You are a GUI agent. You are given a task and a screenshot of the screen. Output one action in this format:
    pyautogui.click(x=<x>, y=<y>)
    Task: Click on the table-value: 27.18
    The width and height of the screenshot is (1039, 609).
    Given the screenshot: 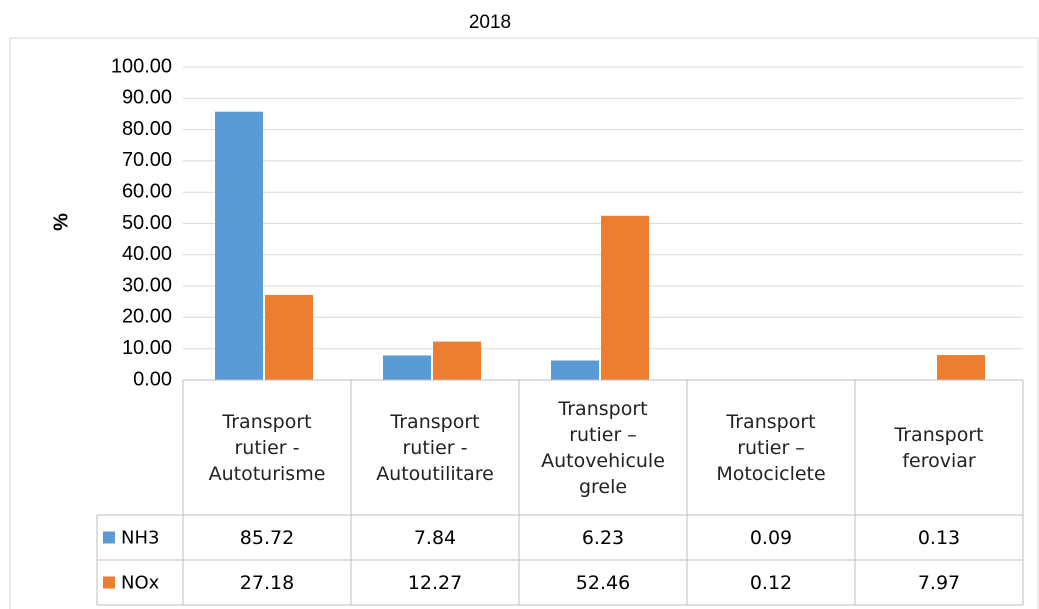 What is the action you would take?
    pyautogui.click(x=267, y=583)
    